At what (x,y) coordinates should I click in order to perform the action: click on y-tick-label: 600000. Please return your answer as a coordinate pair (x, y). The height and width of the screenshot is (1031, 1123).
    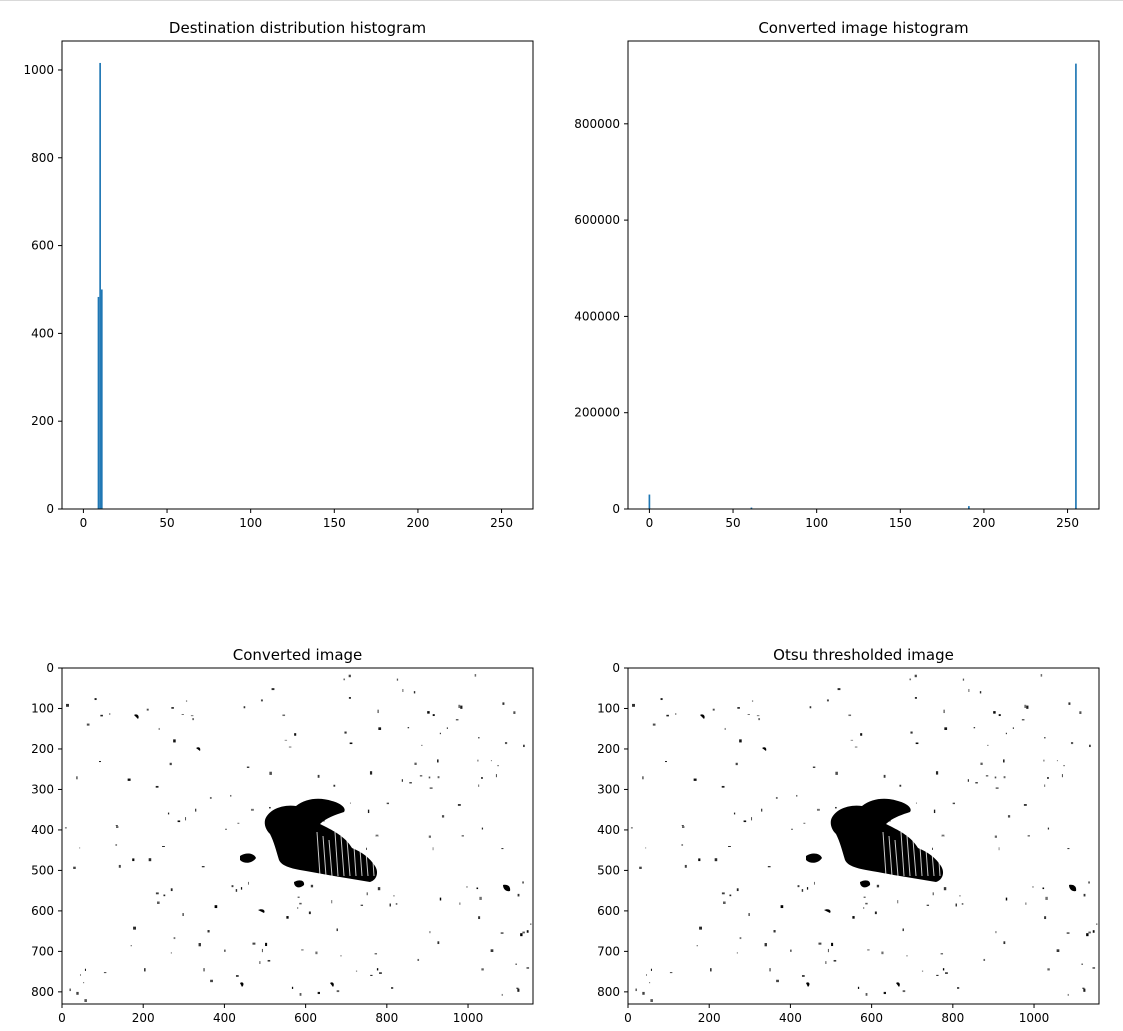
    Looking at the image, I should click on (597, 220).